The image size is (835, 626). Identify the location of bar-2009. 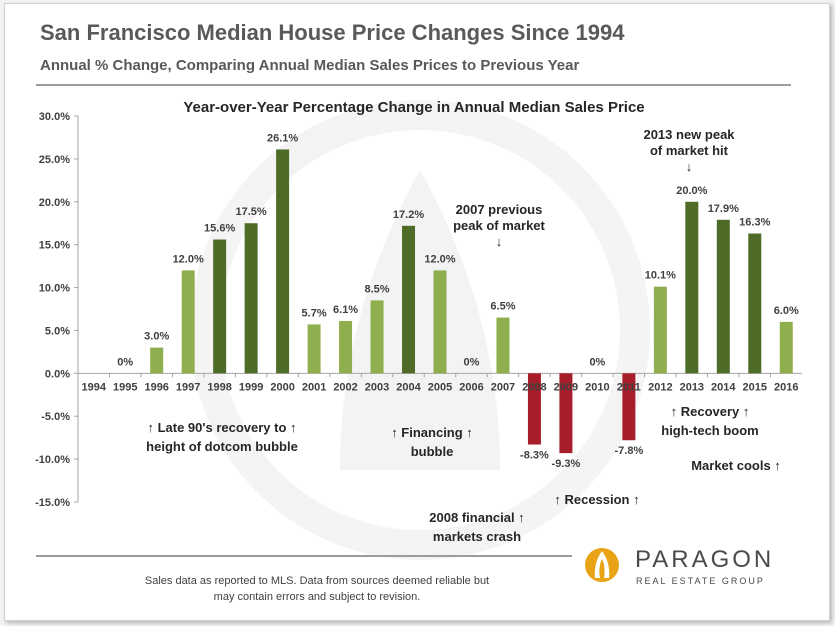
(566, 413).